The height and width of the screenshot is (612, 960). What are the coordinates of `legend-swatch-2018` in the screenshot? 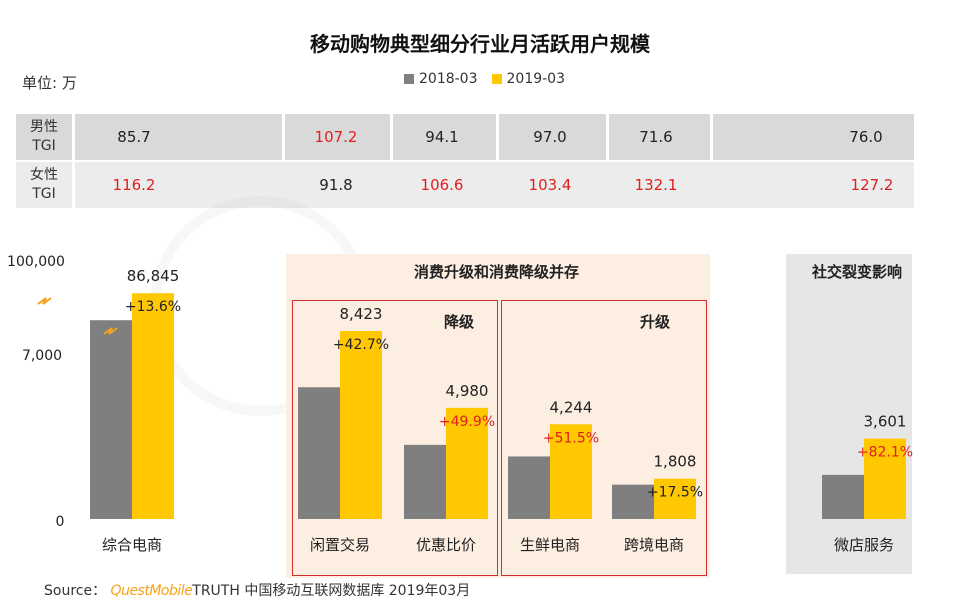 It's located at (409, 79).